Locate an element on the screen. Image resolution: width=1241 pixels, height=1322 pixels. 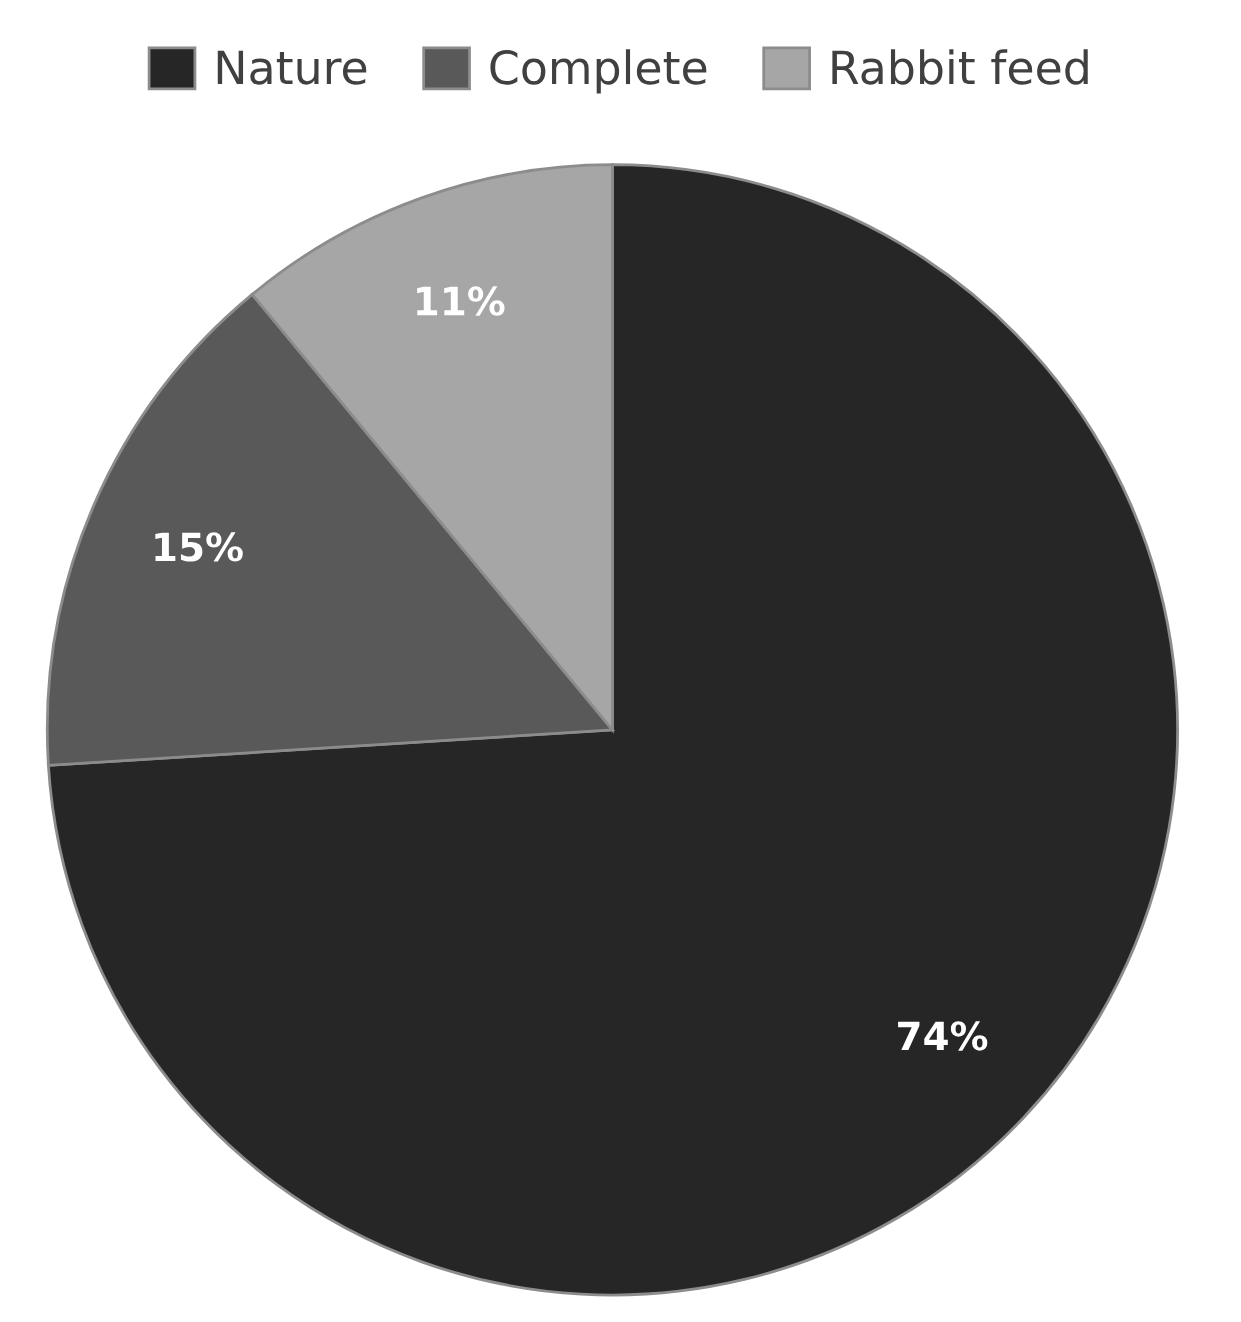
data-label: 74% is located at coordinates (943, 1036).